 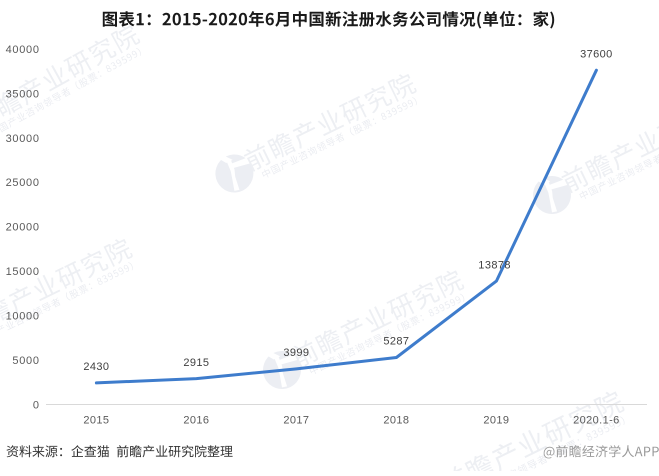 I want to click on svg-text: 13878, so click(x=494, y=265).